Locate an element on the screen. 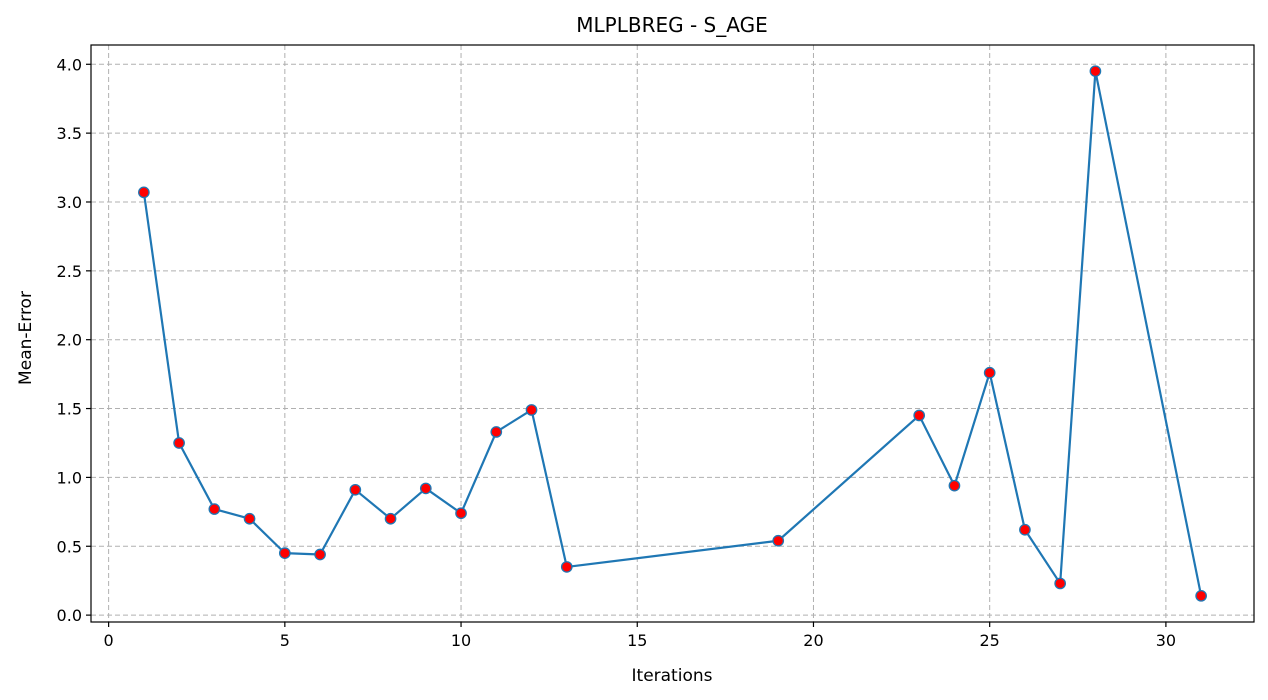 Image resolution: width=1268 pixels, height=700 pixels. y-tick-label: 0.0 is located at coordinates (69, 615).